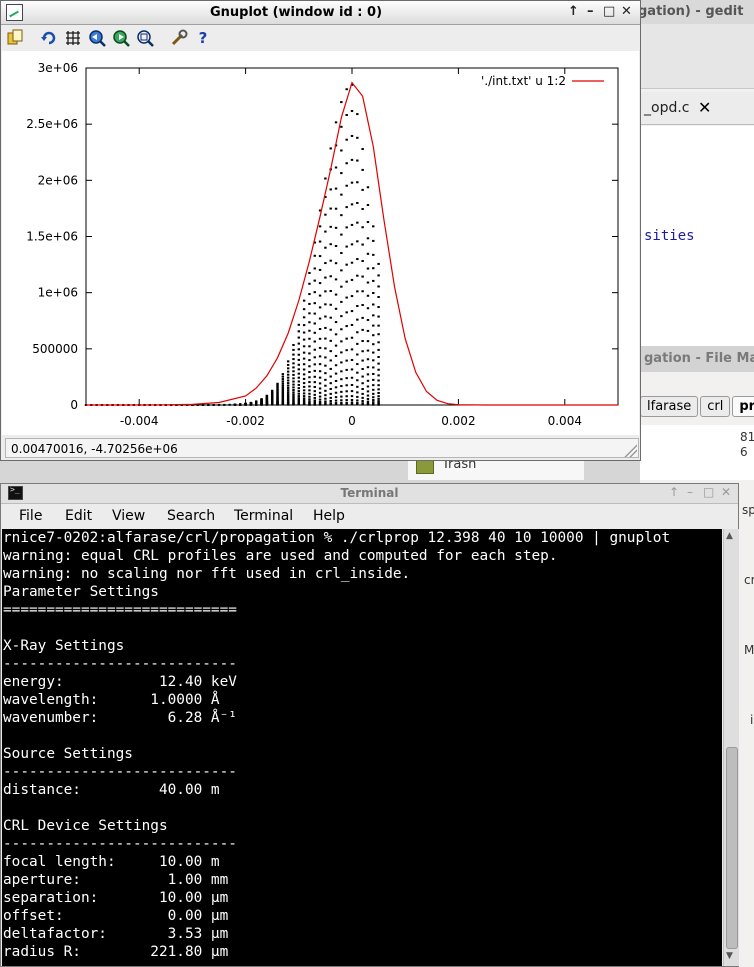 Image resolution: width=754 pixels, height=967 pixels. Describe the element at coordinates (320, 38) in the screenshot. I see `gnuplot-toolbar: ?` at that location.